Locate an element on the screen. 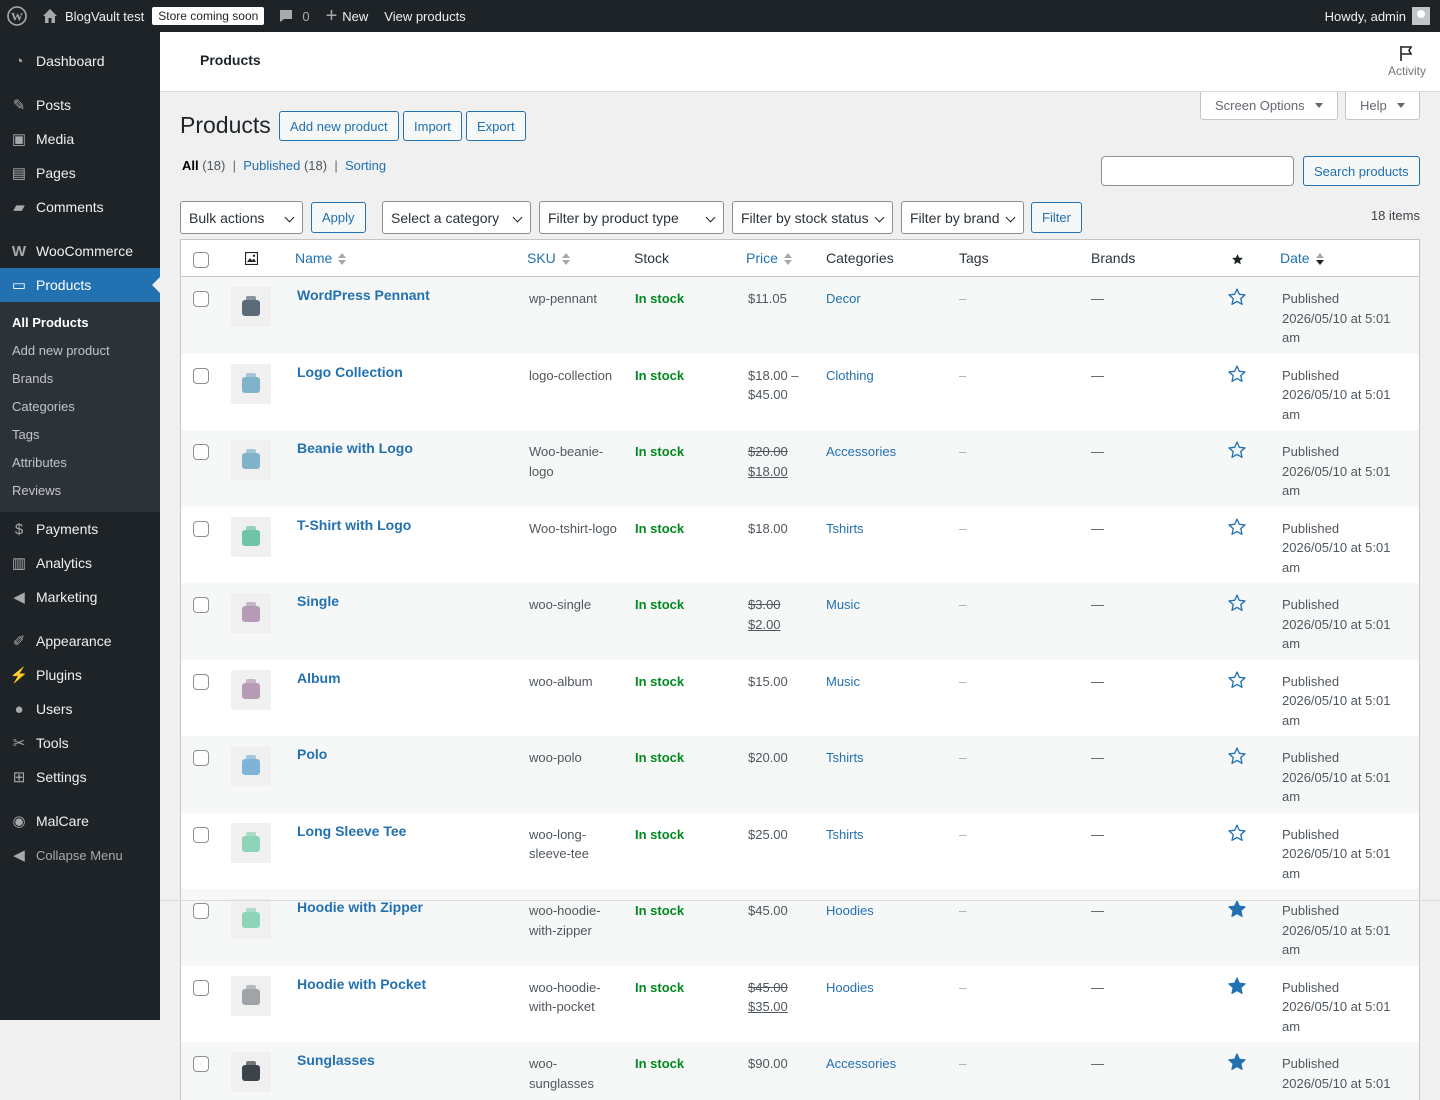 This screenshot has width=1440, height=1100. sidebar-item-comments: ▰ Comments is located at coordinates (80, 207).